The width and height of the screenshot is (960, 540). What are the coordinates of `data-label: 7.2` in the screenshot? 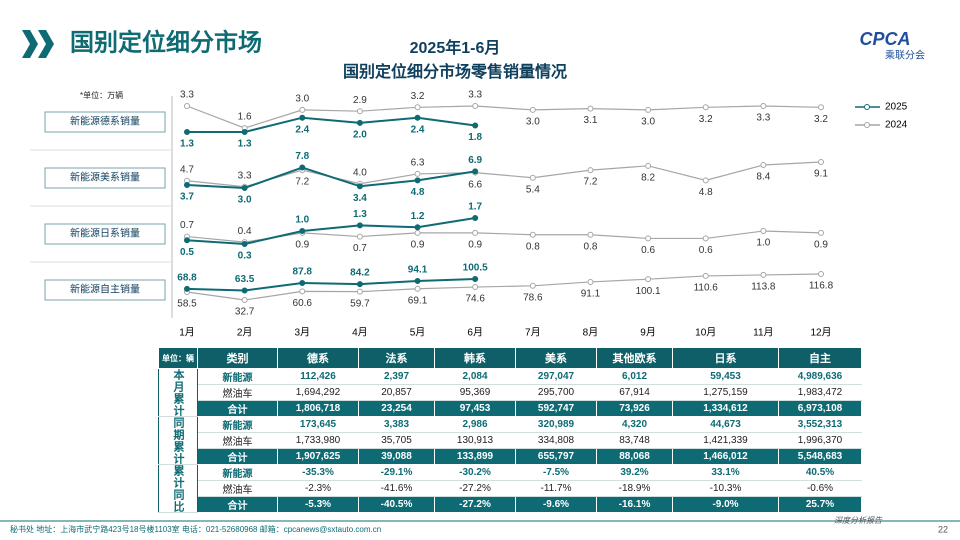 It's located at (591, 182).